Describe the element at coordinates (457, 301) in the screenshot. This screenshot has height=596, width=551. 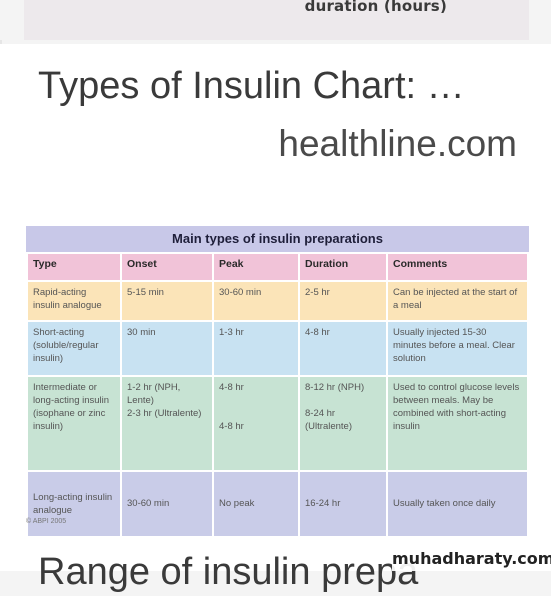
I see `cell-comments: Can be injected at the start of a meal` at that location.